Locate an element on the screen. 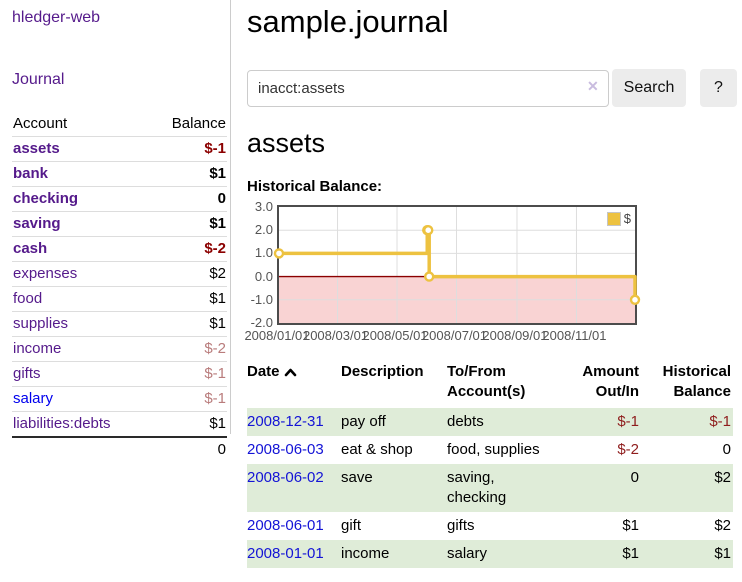  account-row: gifts $-1 is located at coordinates (119, 374).